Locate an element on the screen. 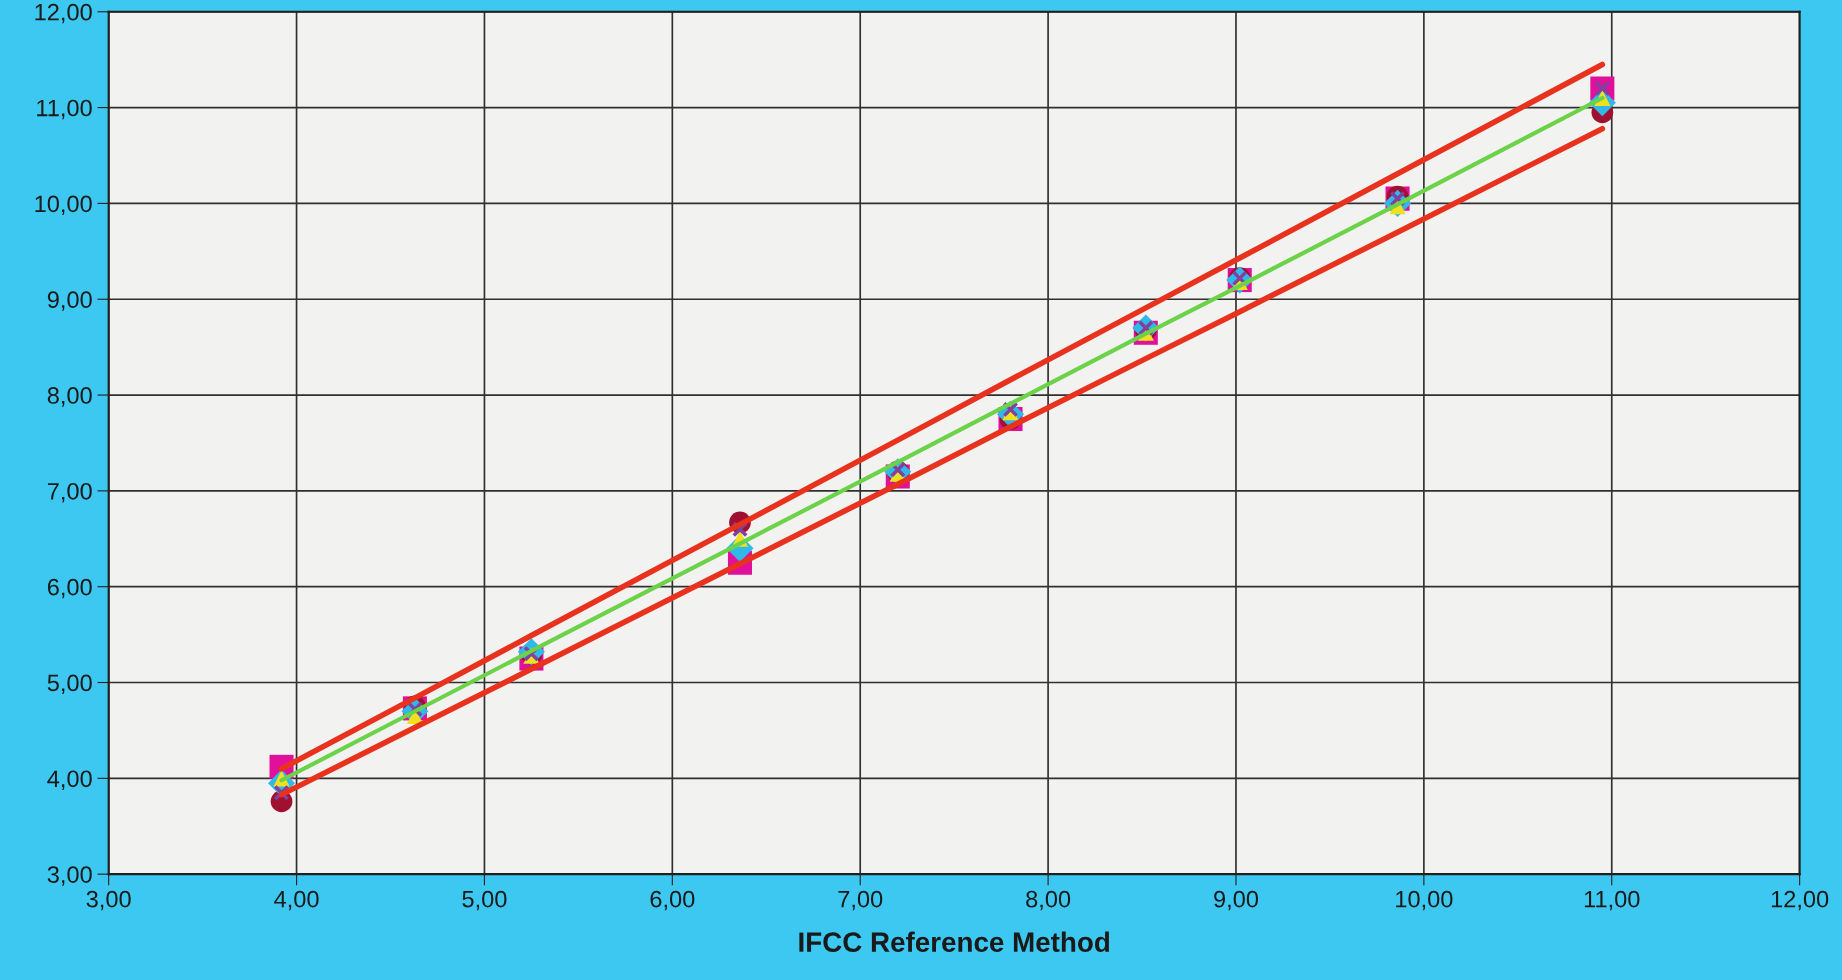  y-tick-label: 4,00 is located at coordinates (69, 780).